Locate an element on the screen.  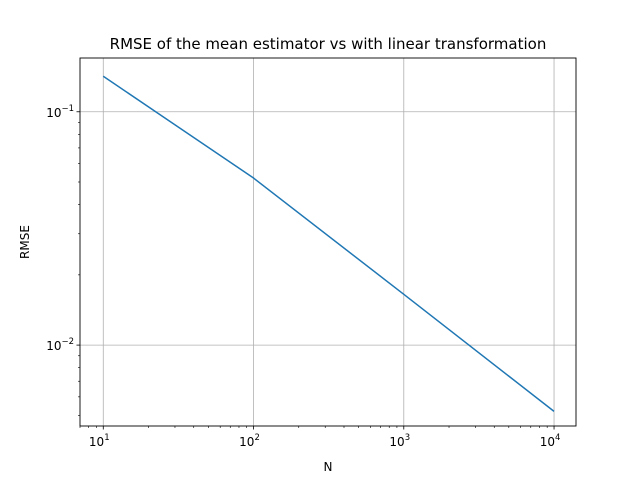
x-tick-label-exp: 1 is located at coordinates (106, 438).